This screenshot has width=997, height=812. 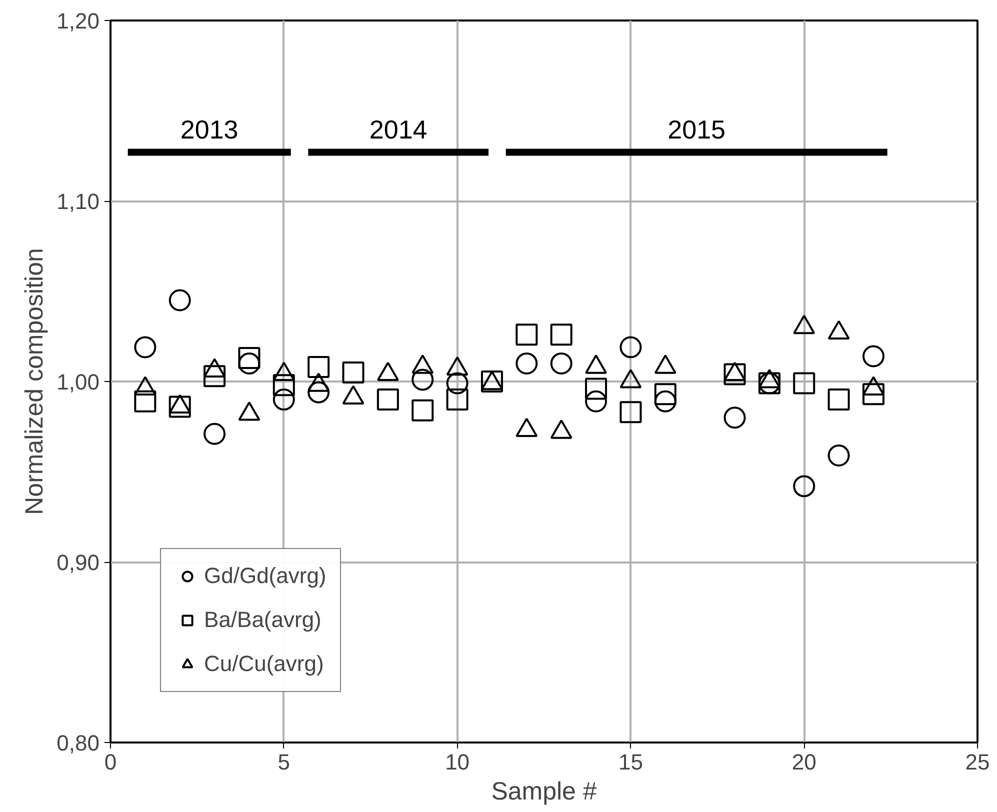 I want to click on y-tick-label: 1,20, so click(x=78, y=21).